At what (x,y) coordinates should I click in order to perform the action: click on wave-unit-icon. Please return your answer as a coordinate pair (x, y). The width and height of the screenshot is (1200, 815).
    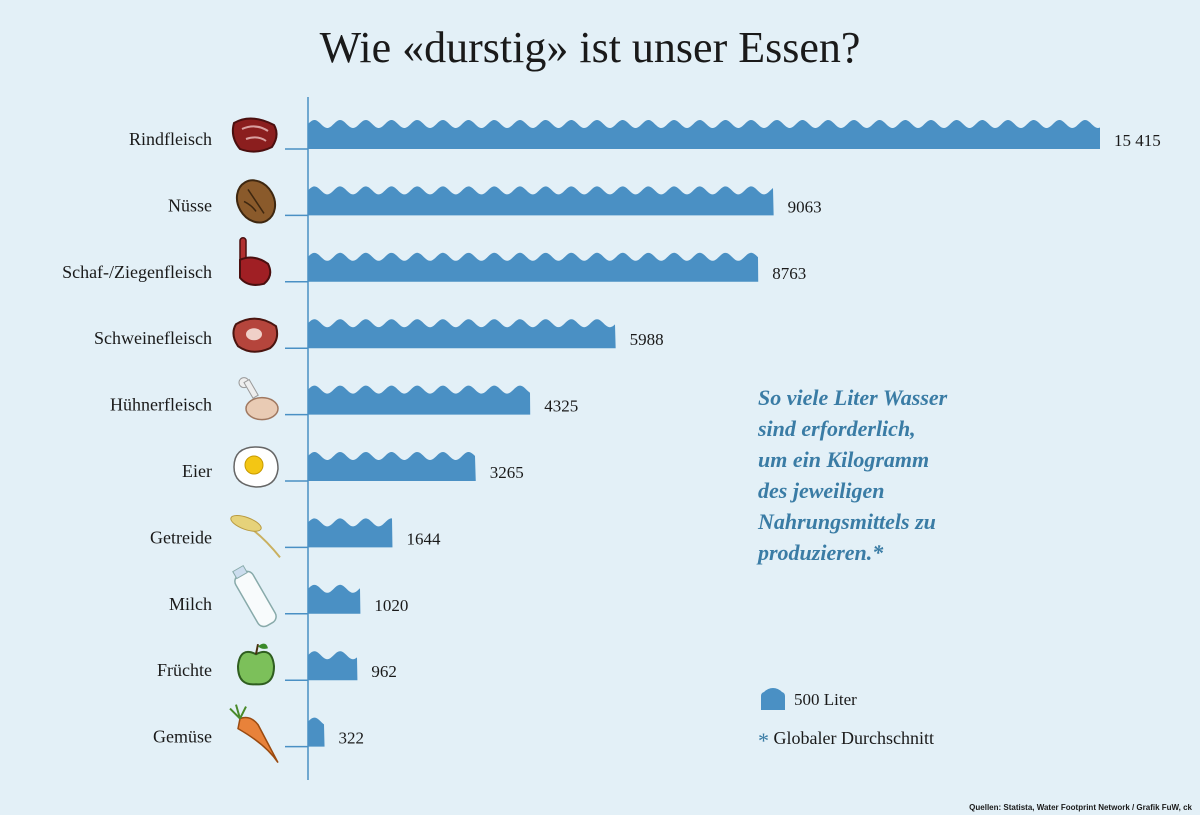
    Looking at the image, I should click on (773, 699).